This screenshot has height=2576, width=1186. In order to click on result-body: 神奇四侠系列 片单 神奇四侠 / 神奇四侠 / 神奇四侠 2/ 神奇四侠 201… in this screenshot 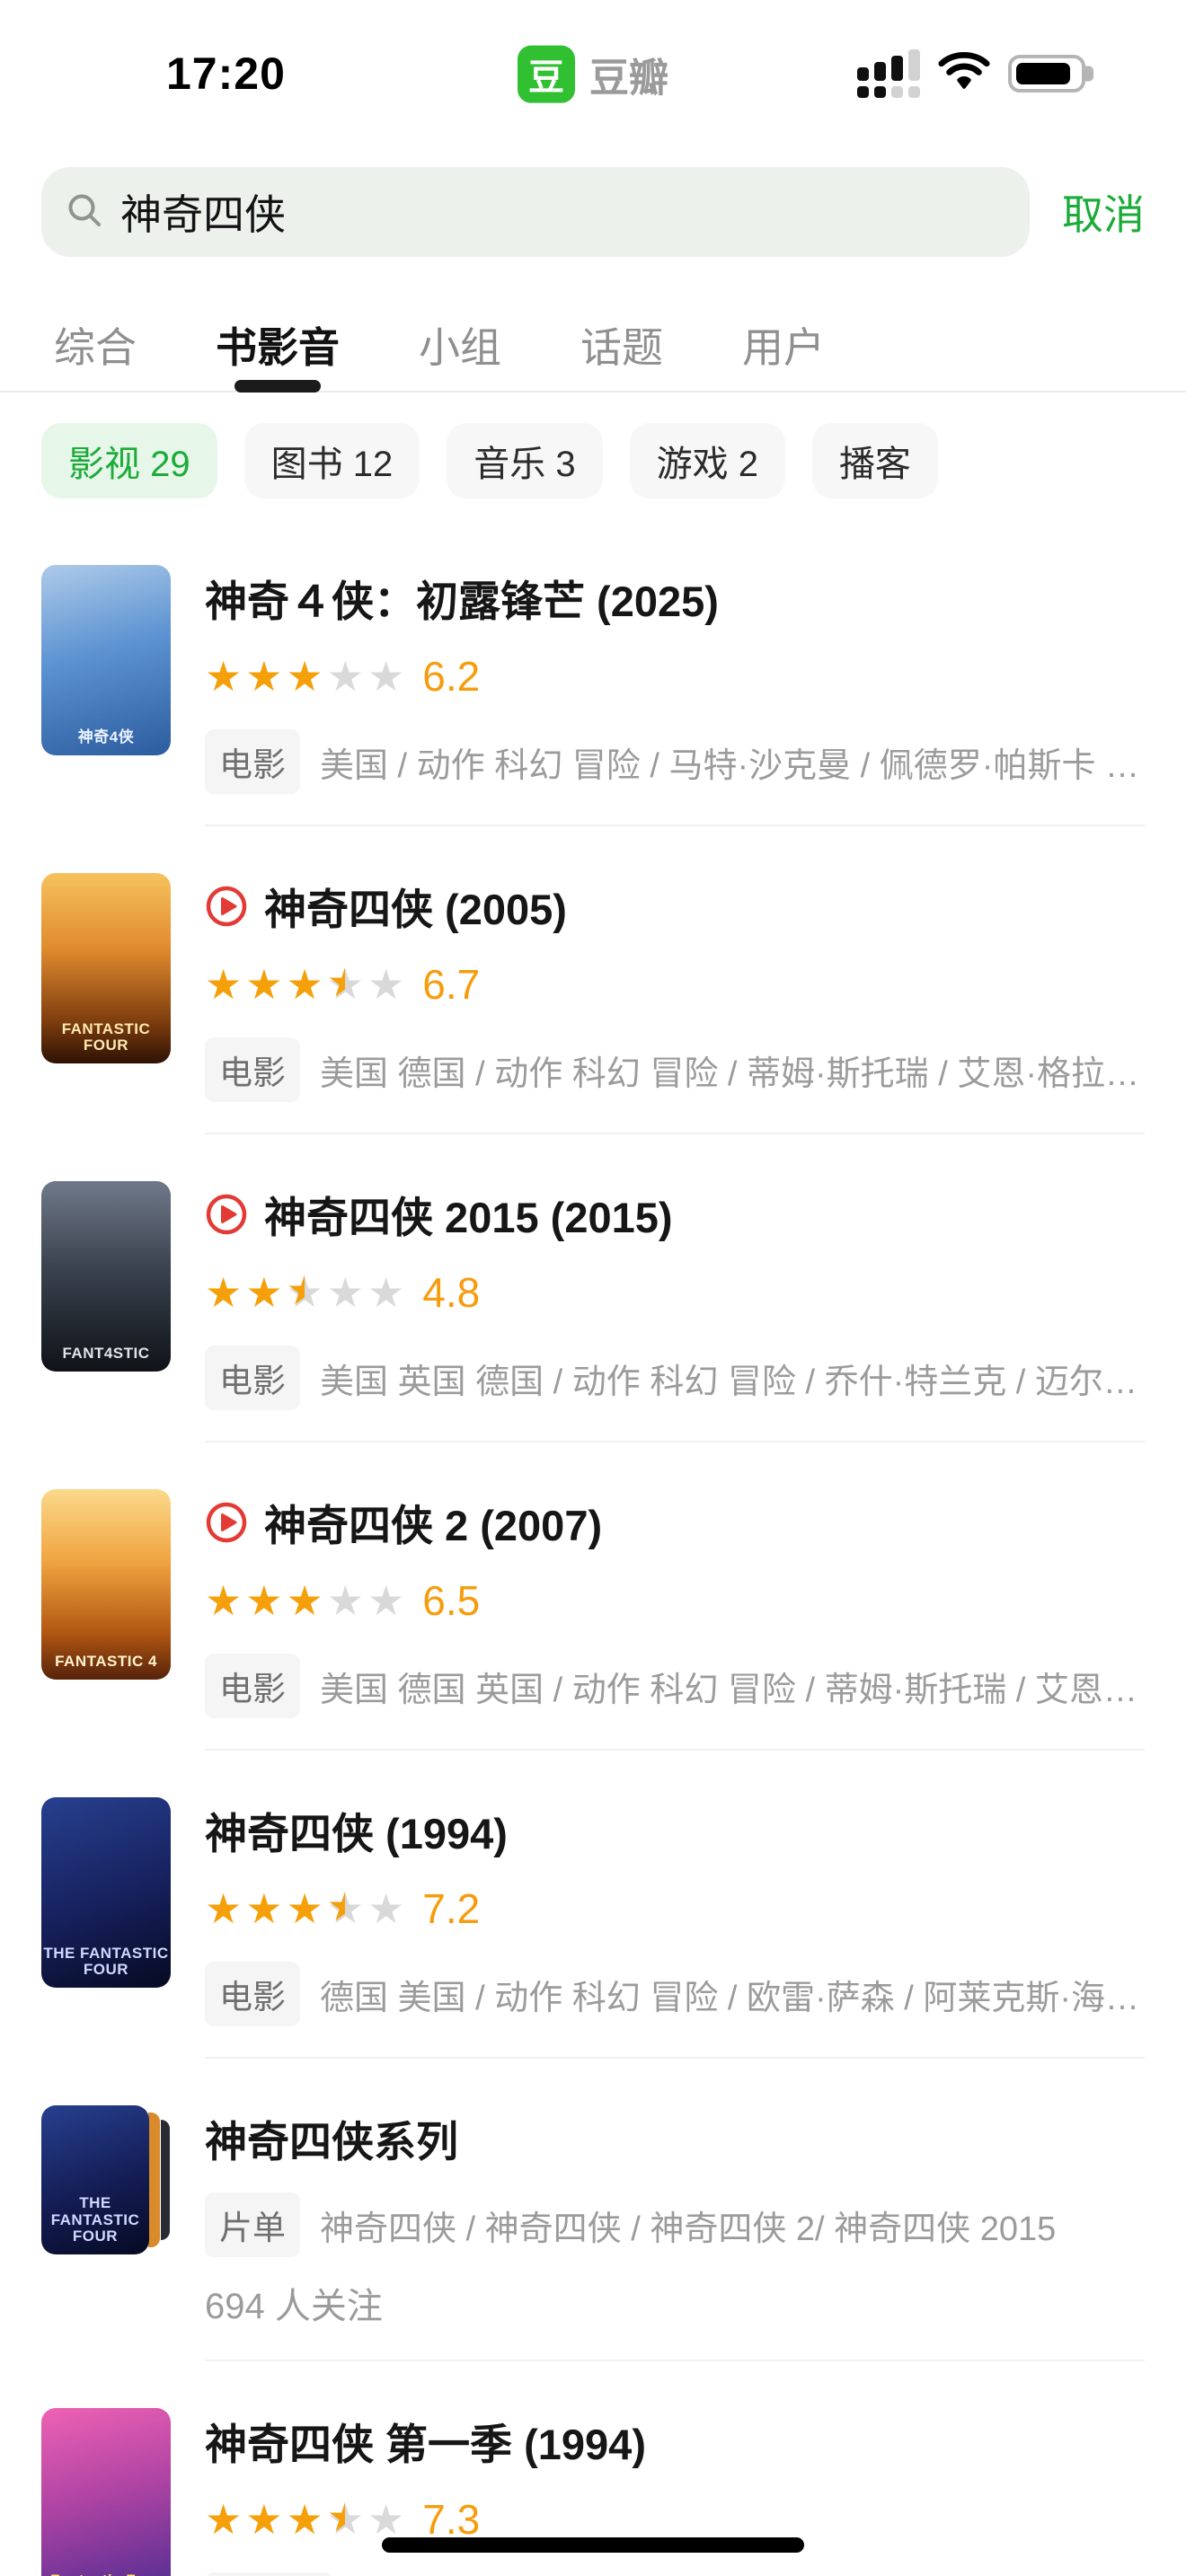, I will do `click(675, 2233)`.